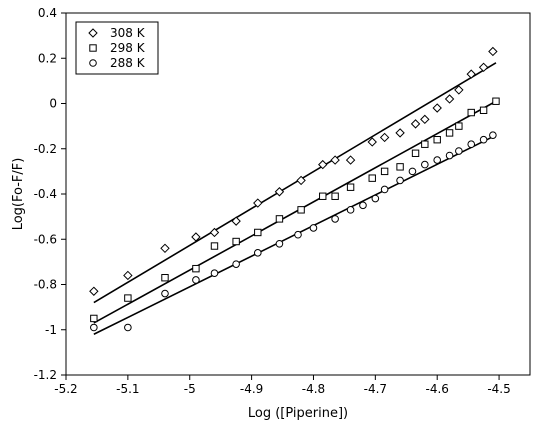  What do you see at coordinates (53, 104) in the screenshot?
I see `y-tick-label: 0` at bounding box center [53, 104].